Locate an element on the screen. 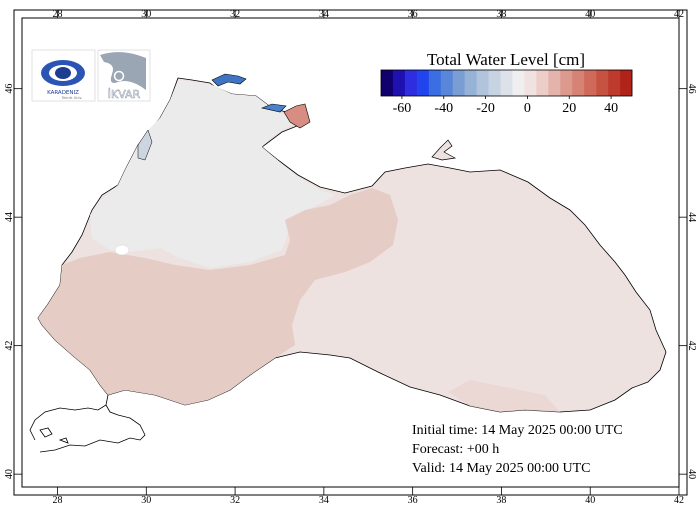 The width and height of the screenshot is (700, 507). danube-delta is located at coordinates (145, 145).